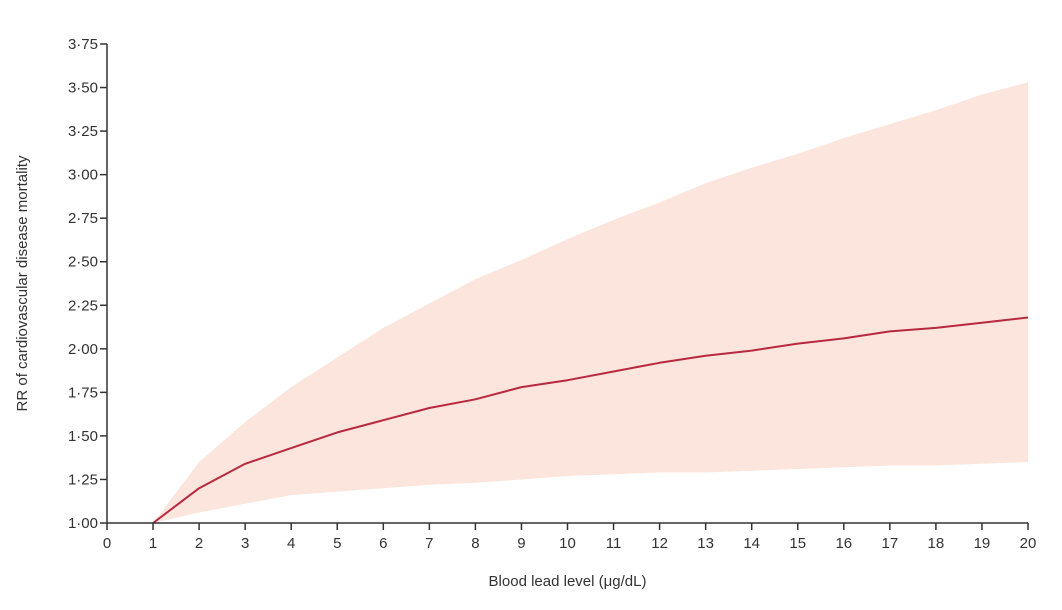 This screenshot has width=1062, height=610. I want to click on x-tick-label: 5, so click(337, 543).